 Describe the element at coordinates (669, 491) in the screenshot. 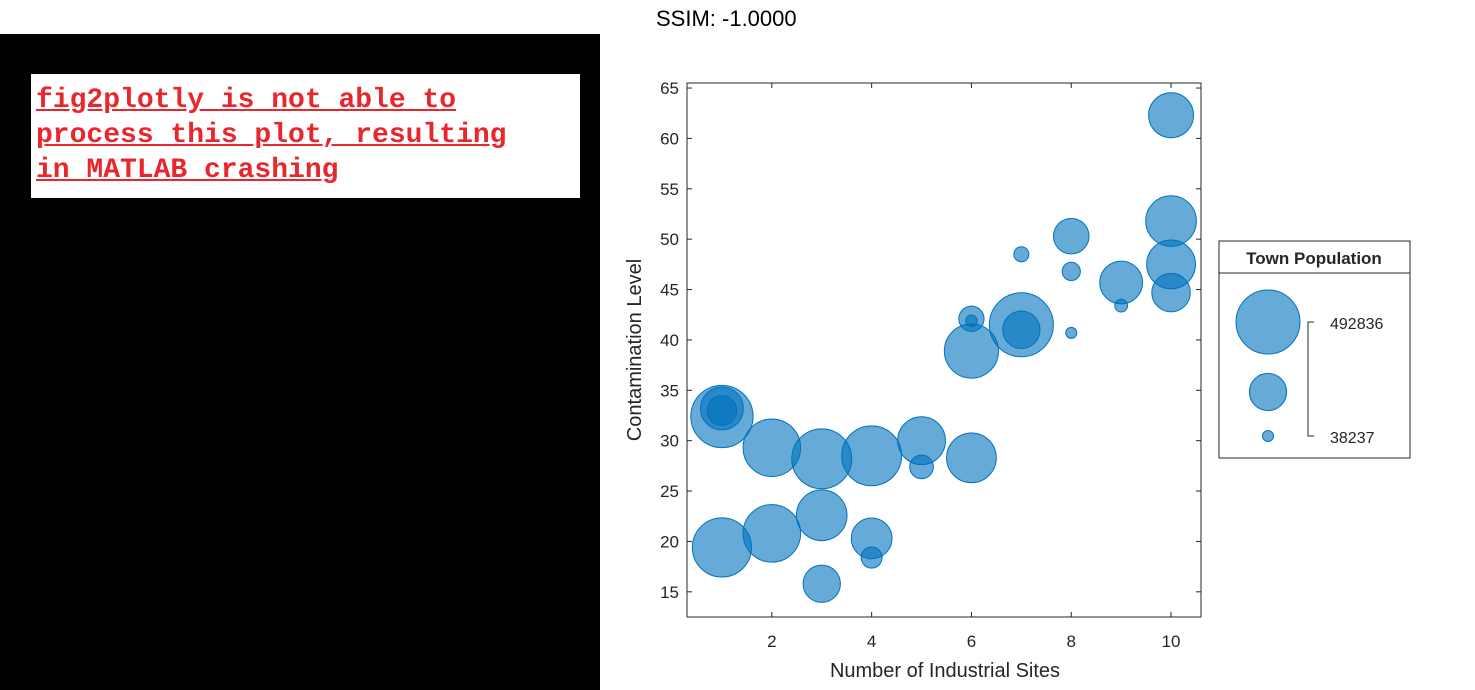

I see `y-tick-label: 25` at that location.